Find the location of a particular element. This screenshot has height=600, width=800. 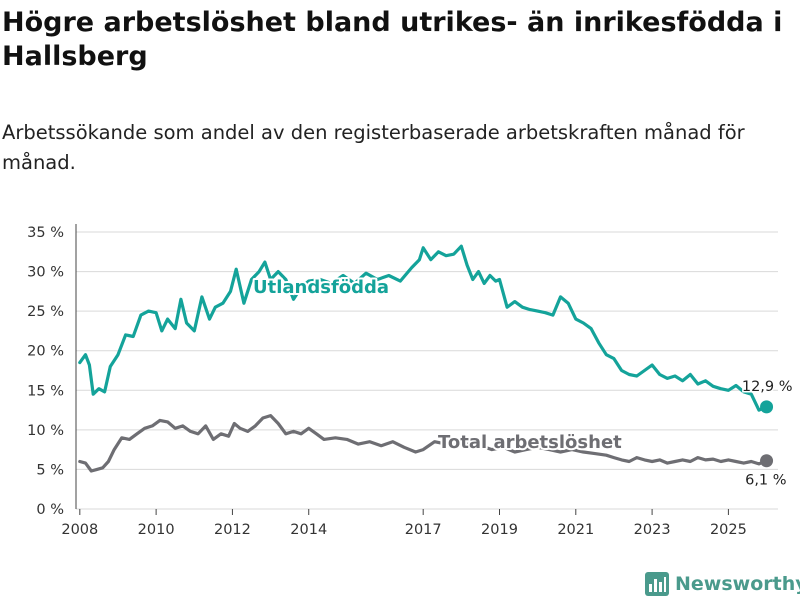

x-tick-label: 2025 is located at coordinates (728, 530).